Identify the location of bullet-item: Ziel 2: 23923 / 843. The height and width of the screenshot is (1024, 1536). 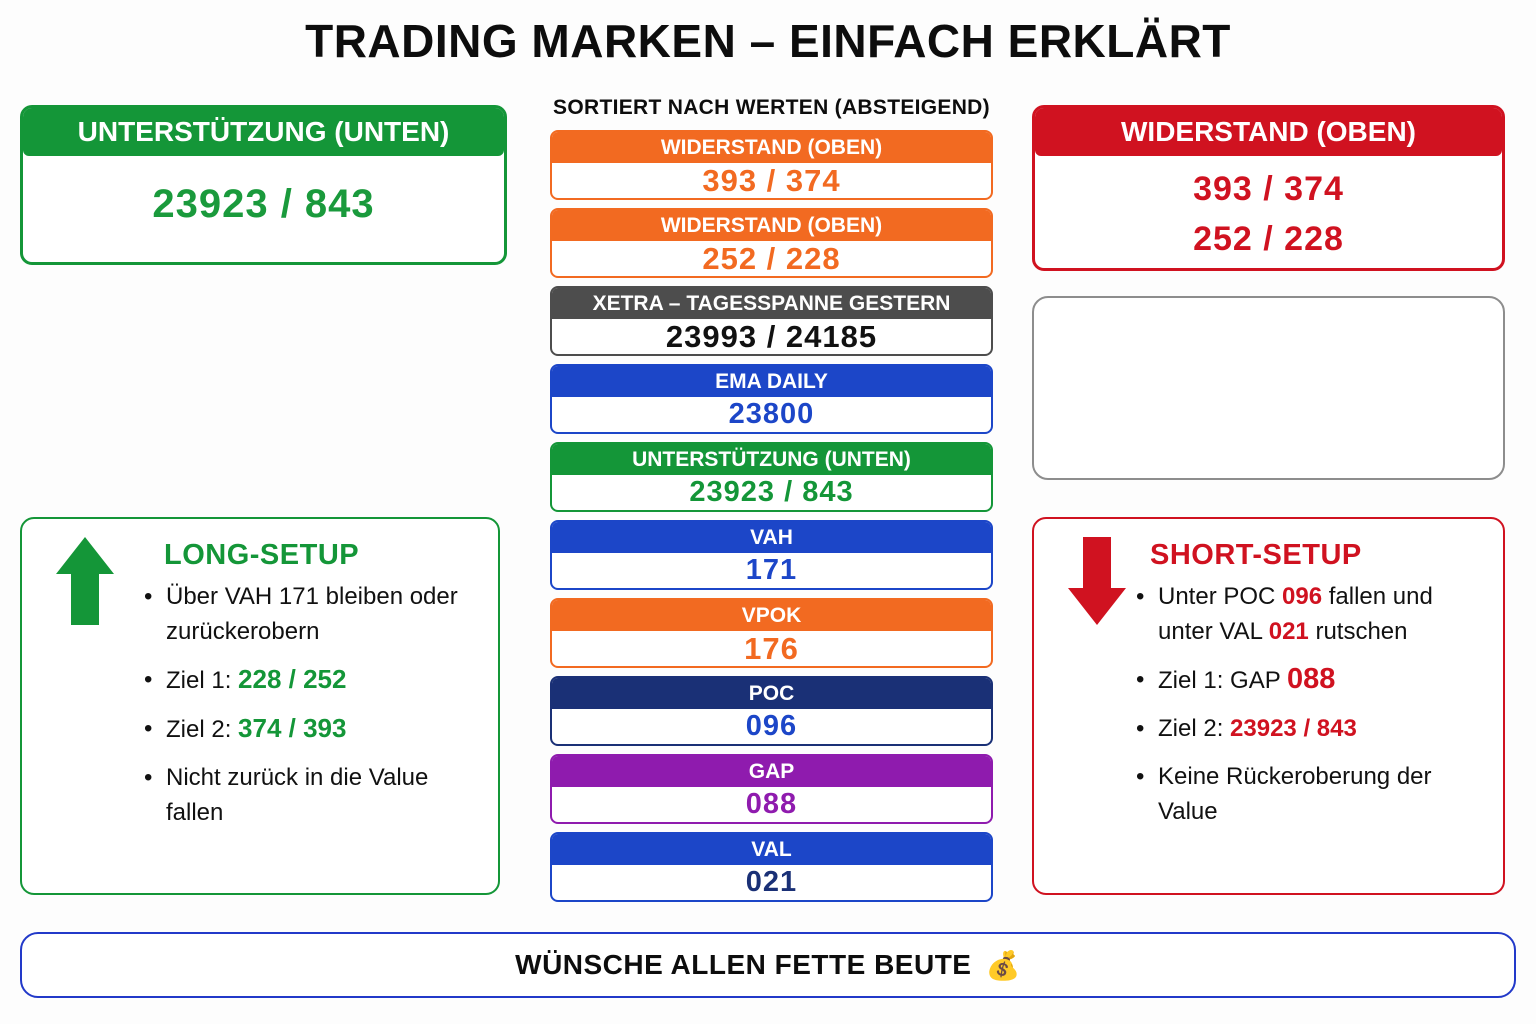
(1312, 728).